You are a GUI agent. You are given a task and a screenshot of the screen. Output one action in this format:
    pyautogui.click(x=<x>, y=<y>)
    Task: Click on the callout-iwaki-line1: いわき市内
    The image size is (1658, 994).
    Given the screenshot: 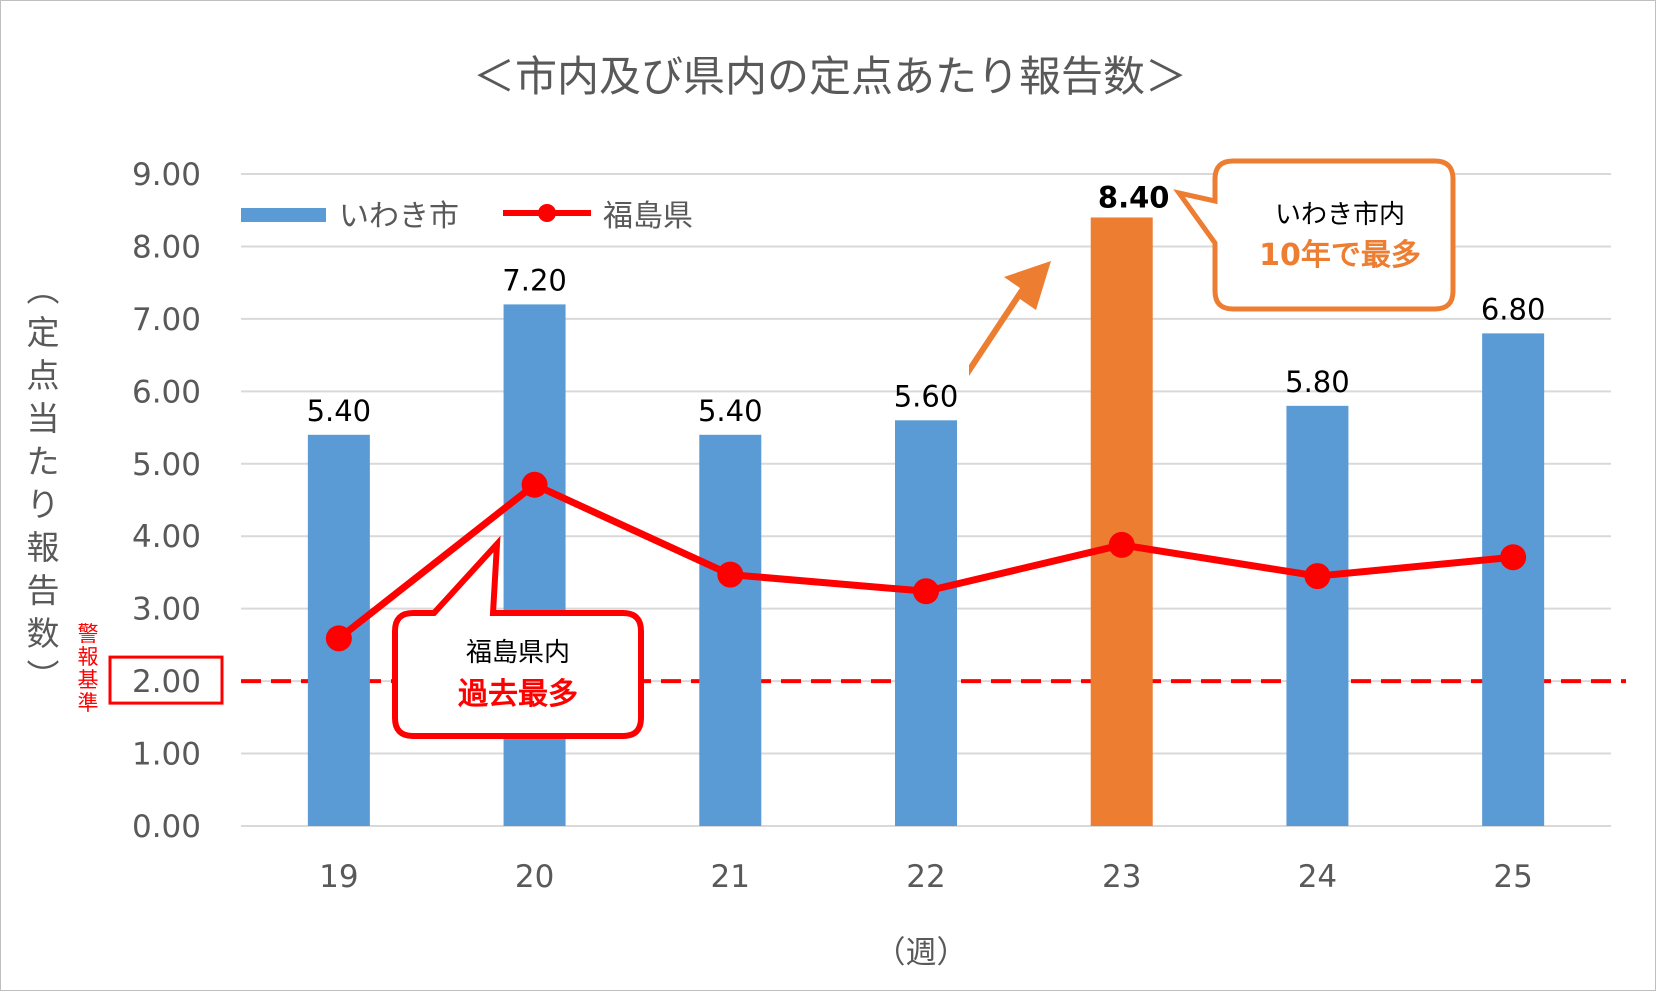 What is the action you would take?
    pyautogui.click(x=1340, y=215)
    